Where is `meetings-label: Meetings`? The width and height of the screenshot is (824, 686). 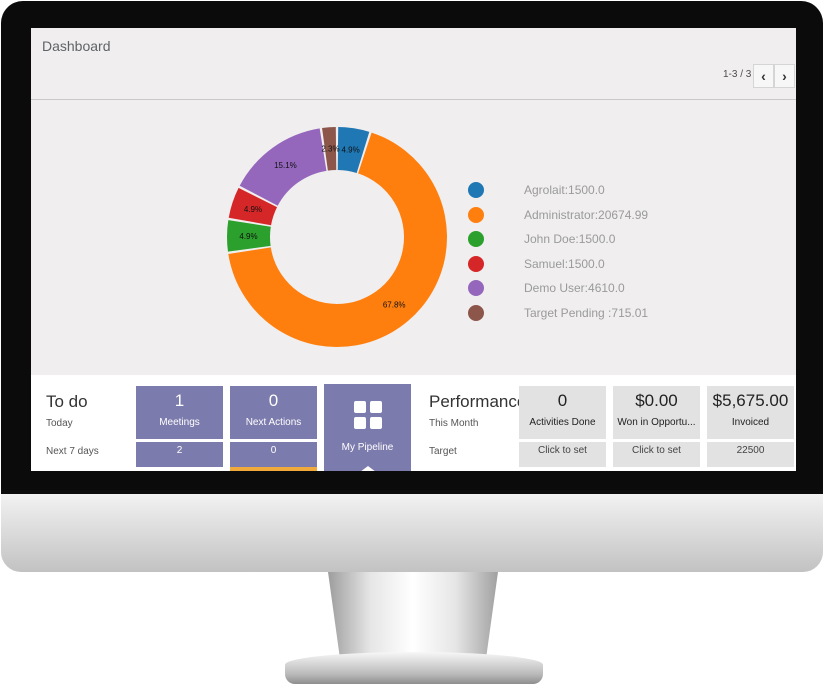 meetings-label: Meetings is located at coordinates (179, 422).